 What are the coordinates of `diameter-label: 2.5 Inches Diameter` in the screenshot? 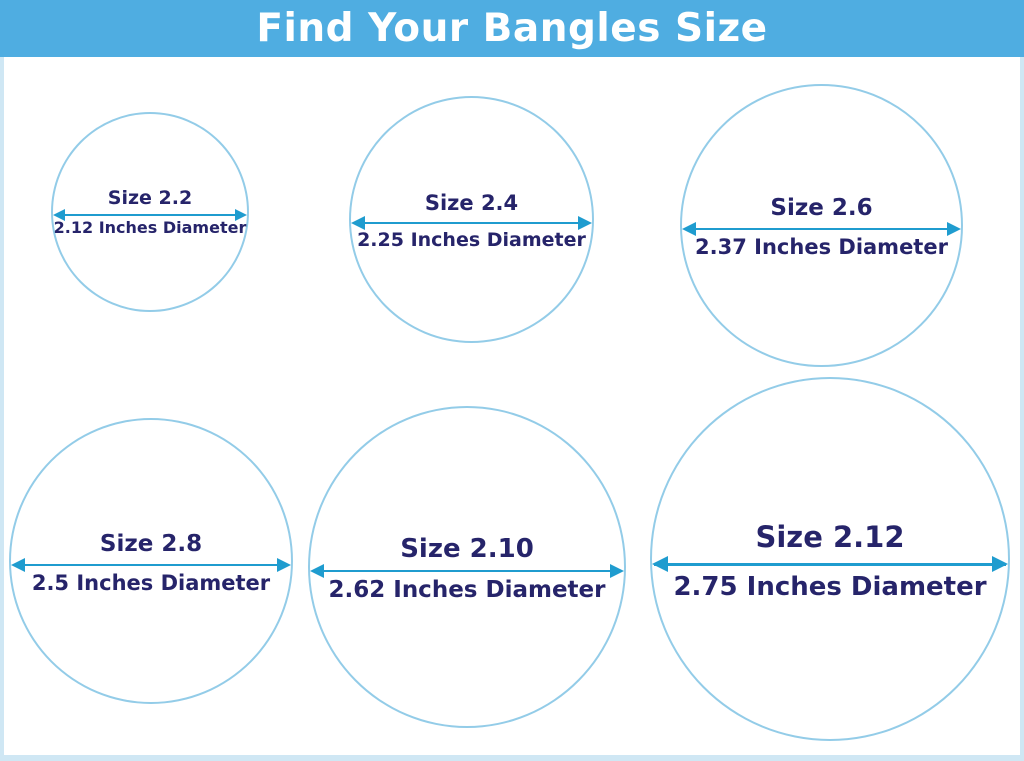 It's located at (151, 582).